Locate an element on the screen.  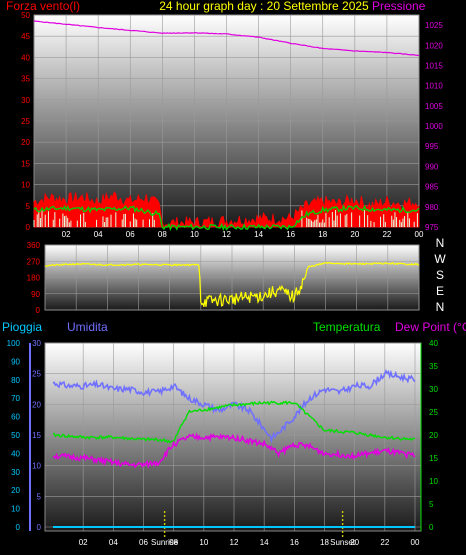
temperature-axis-ticks: 0 5 10 15 20 25 30 35 40 is located at coordinates (433, 435).